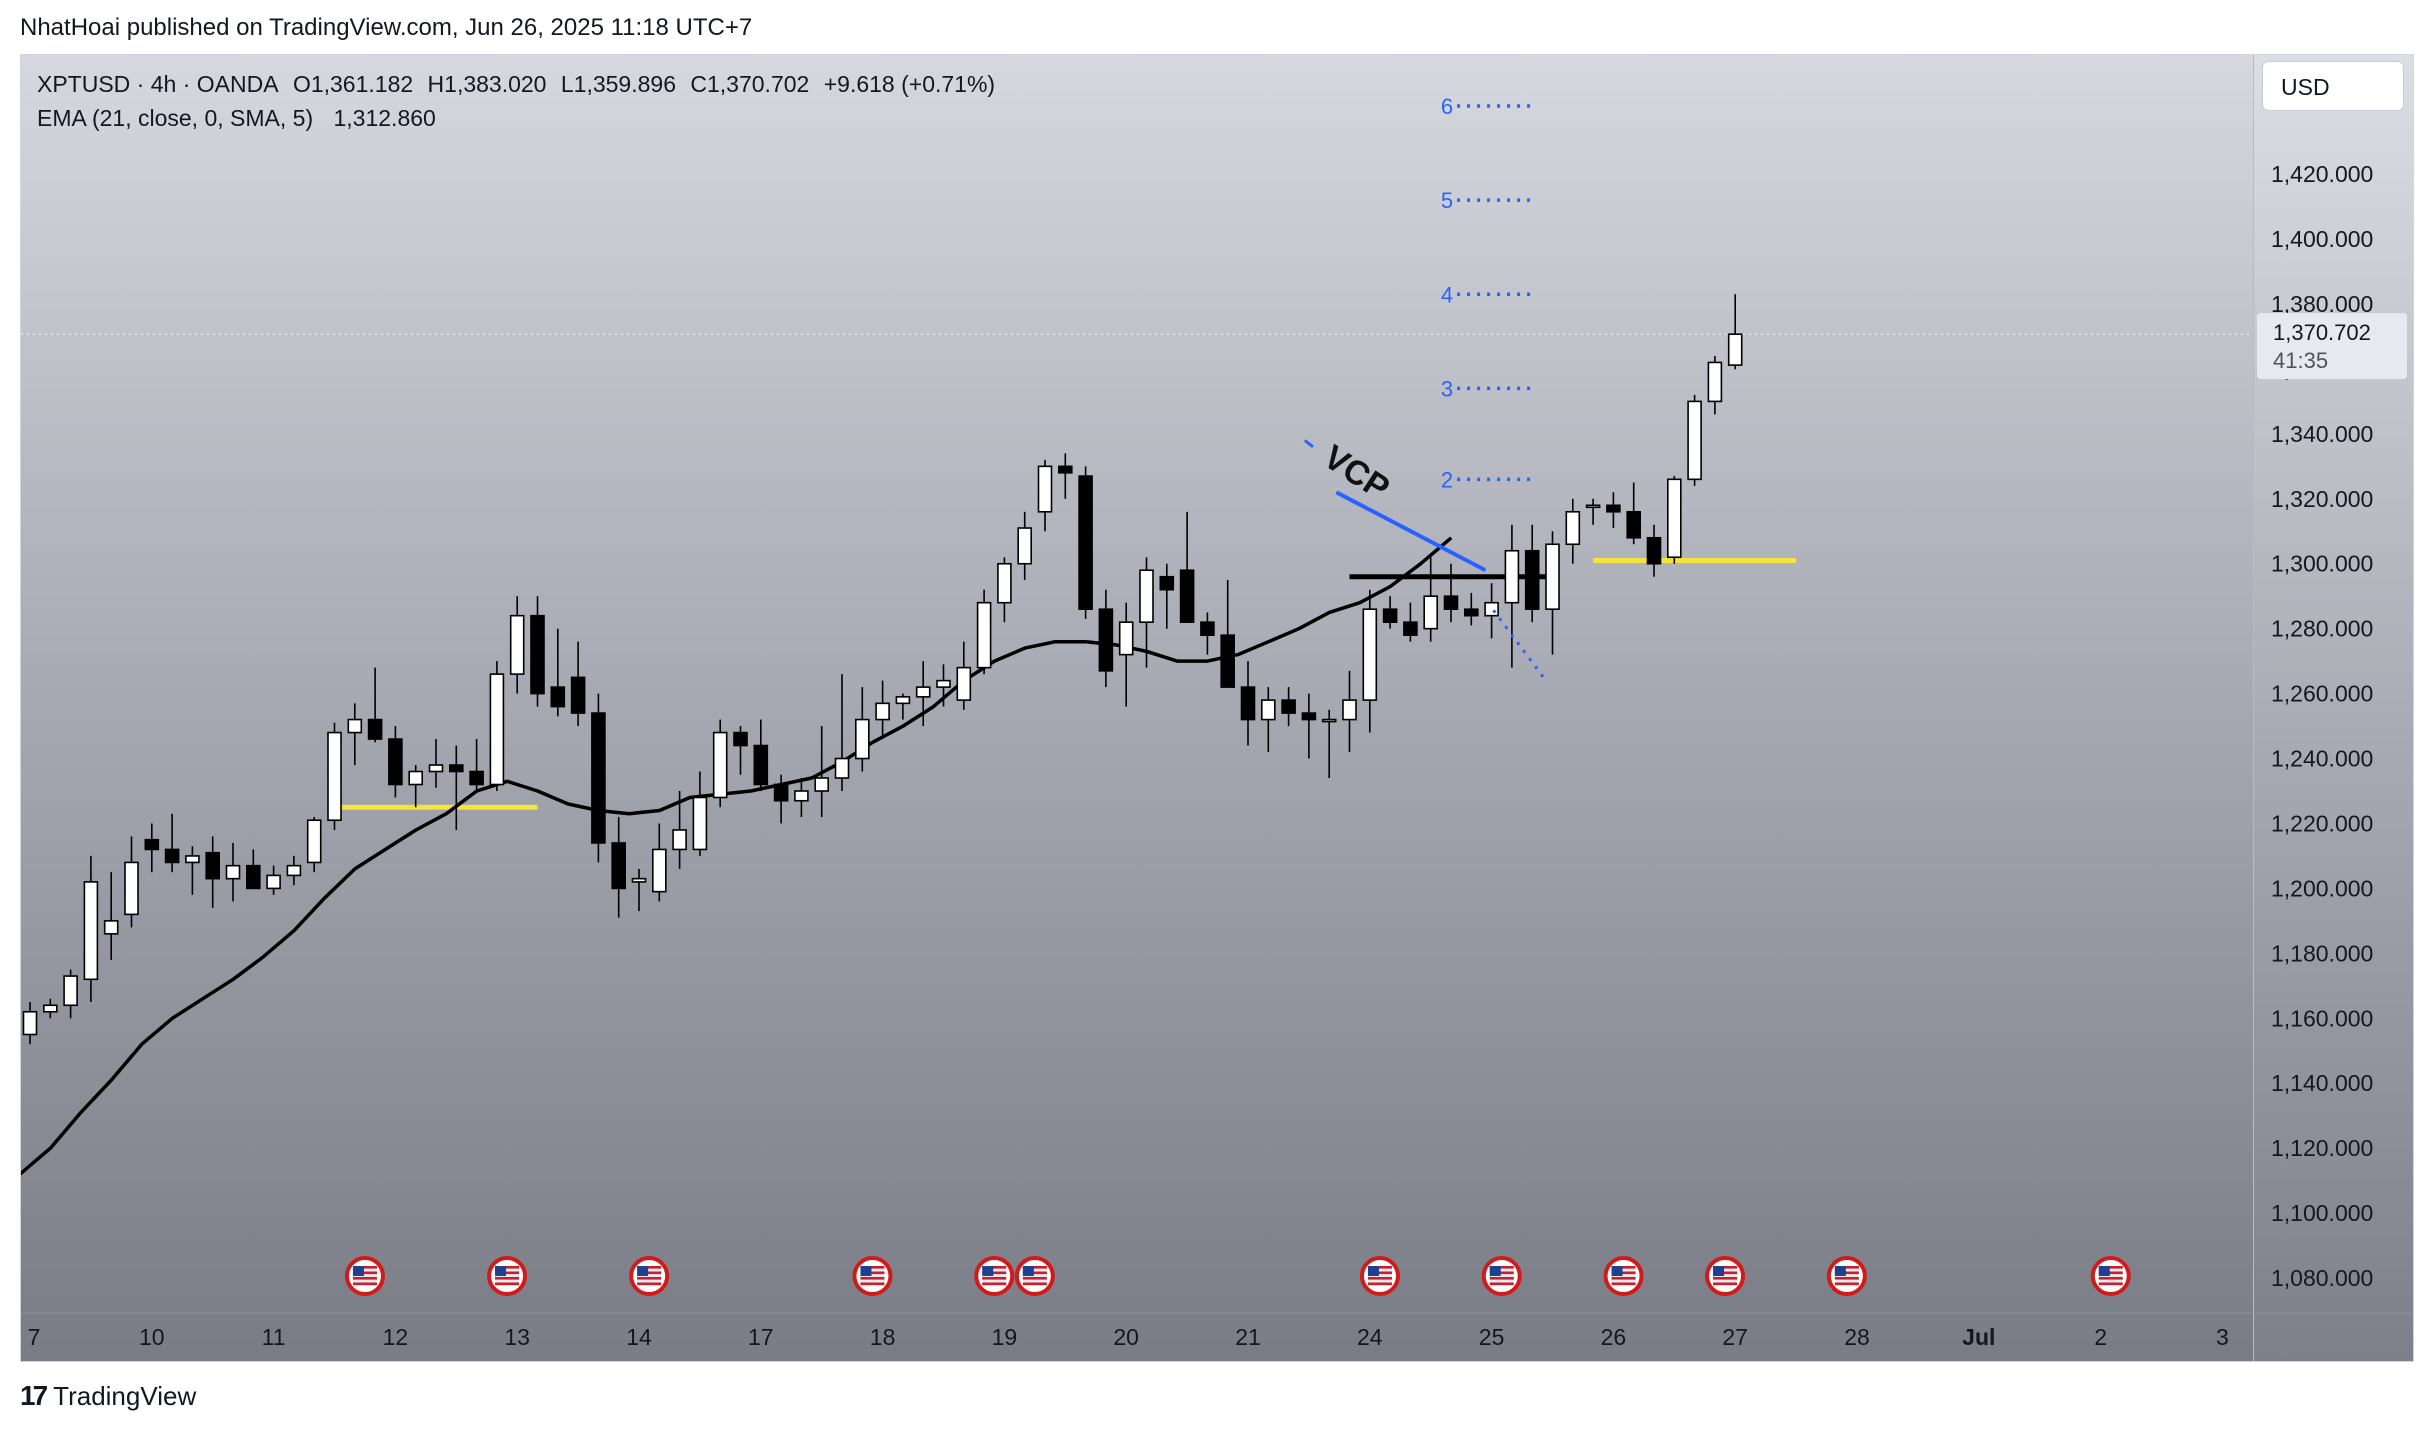  I want to click on legend-symbol: XPTUSD · 4h · OANDA, so click(158, 84).